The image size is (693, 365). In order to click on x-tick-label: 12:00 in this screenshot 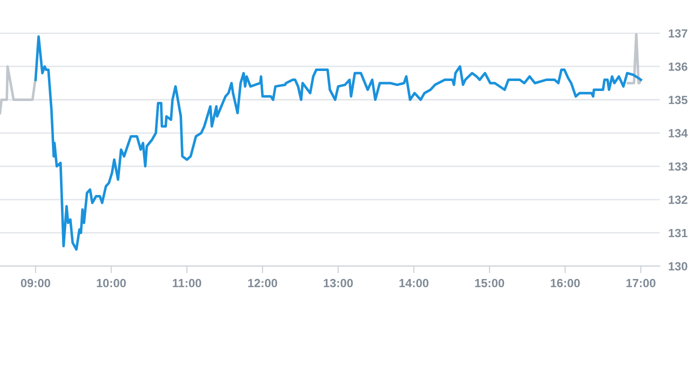, I will do `click(263, 283)`.